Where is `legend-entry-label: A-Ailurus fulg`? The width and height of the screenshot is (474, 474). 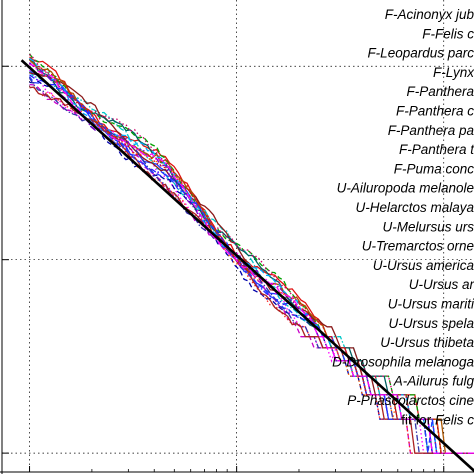
legend-entry-label: A-Ailurus fulg is located at coordinates (433, 381).